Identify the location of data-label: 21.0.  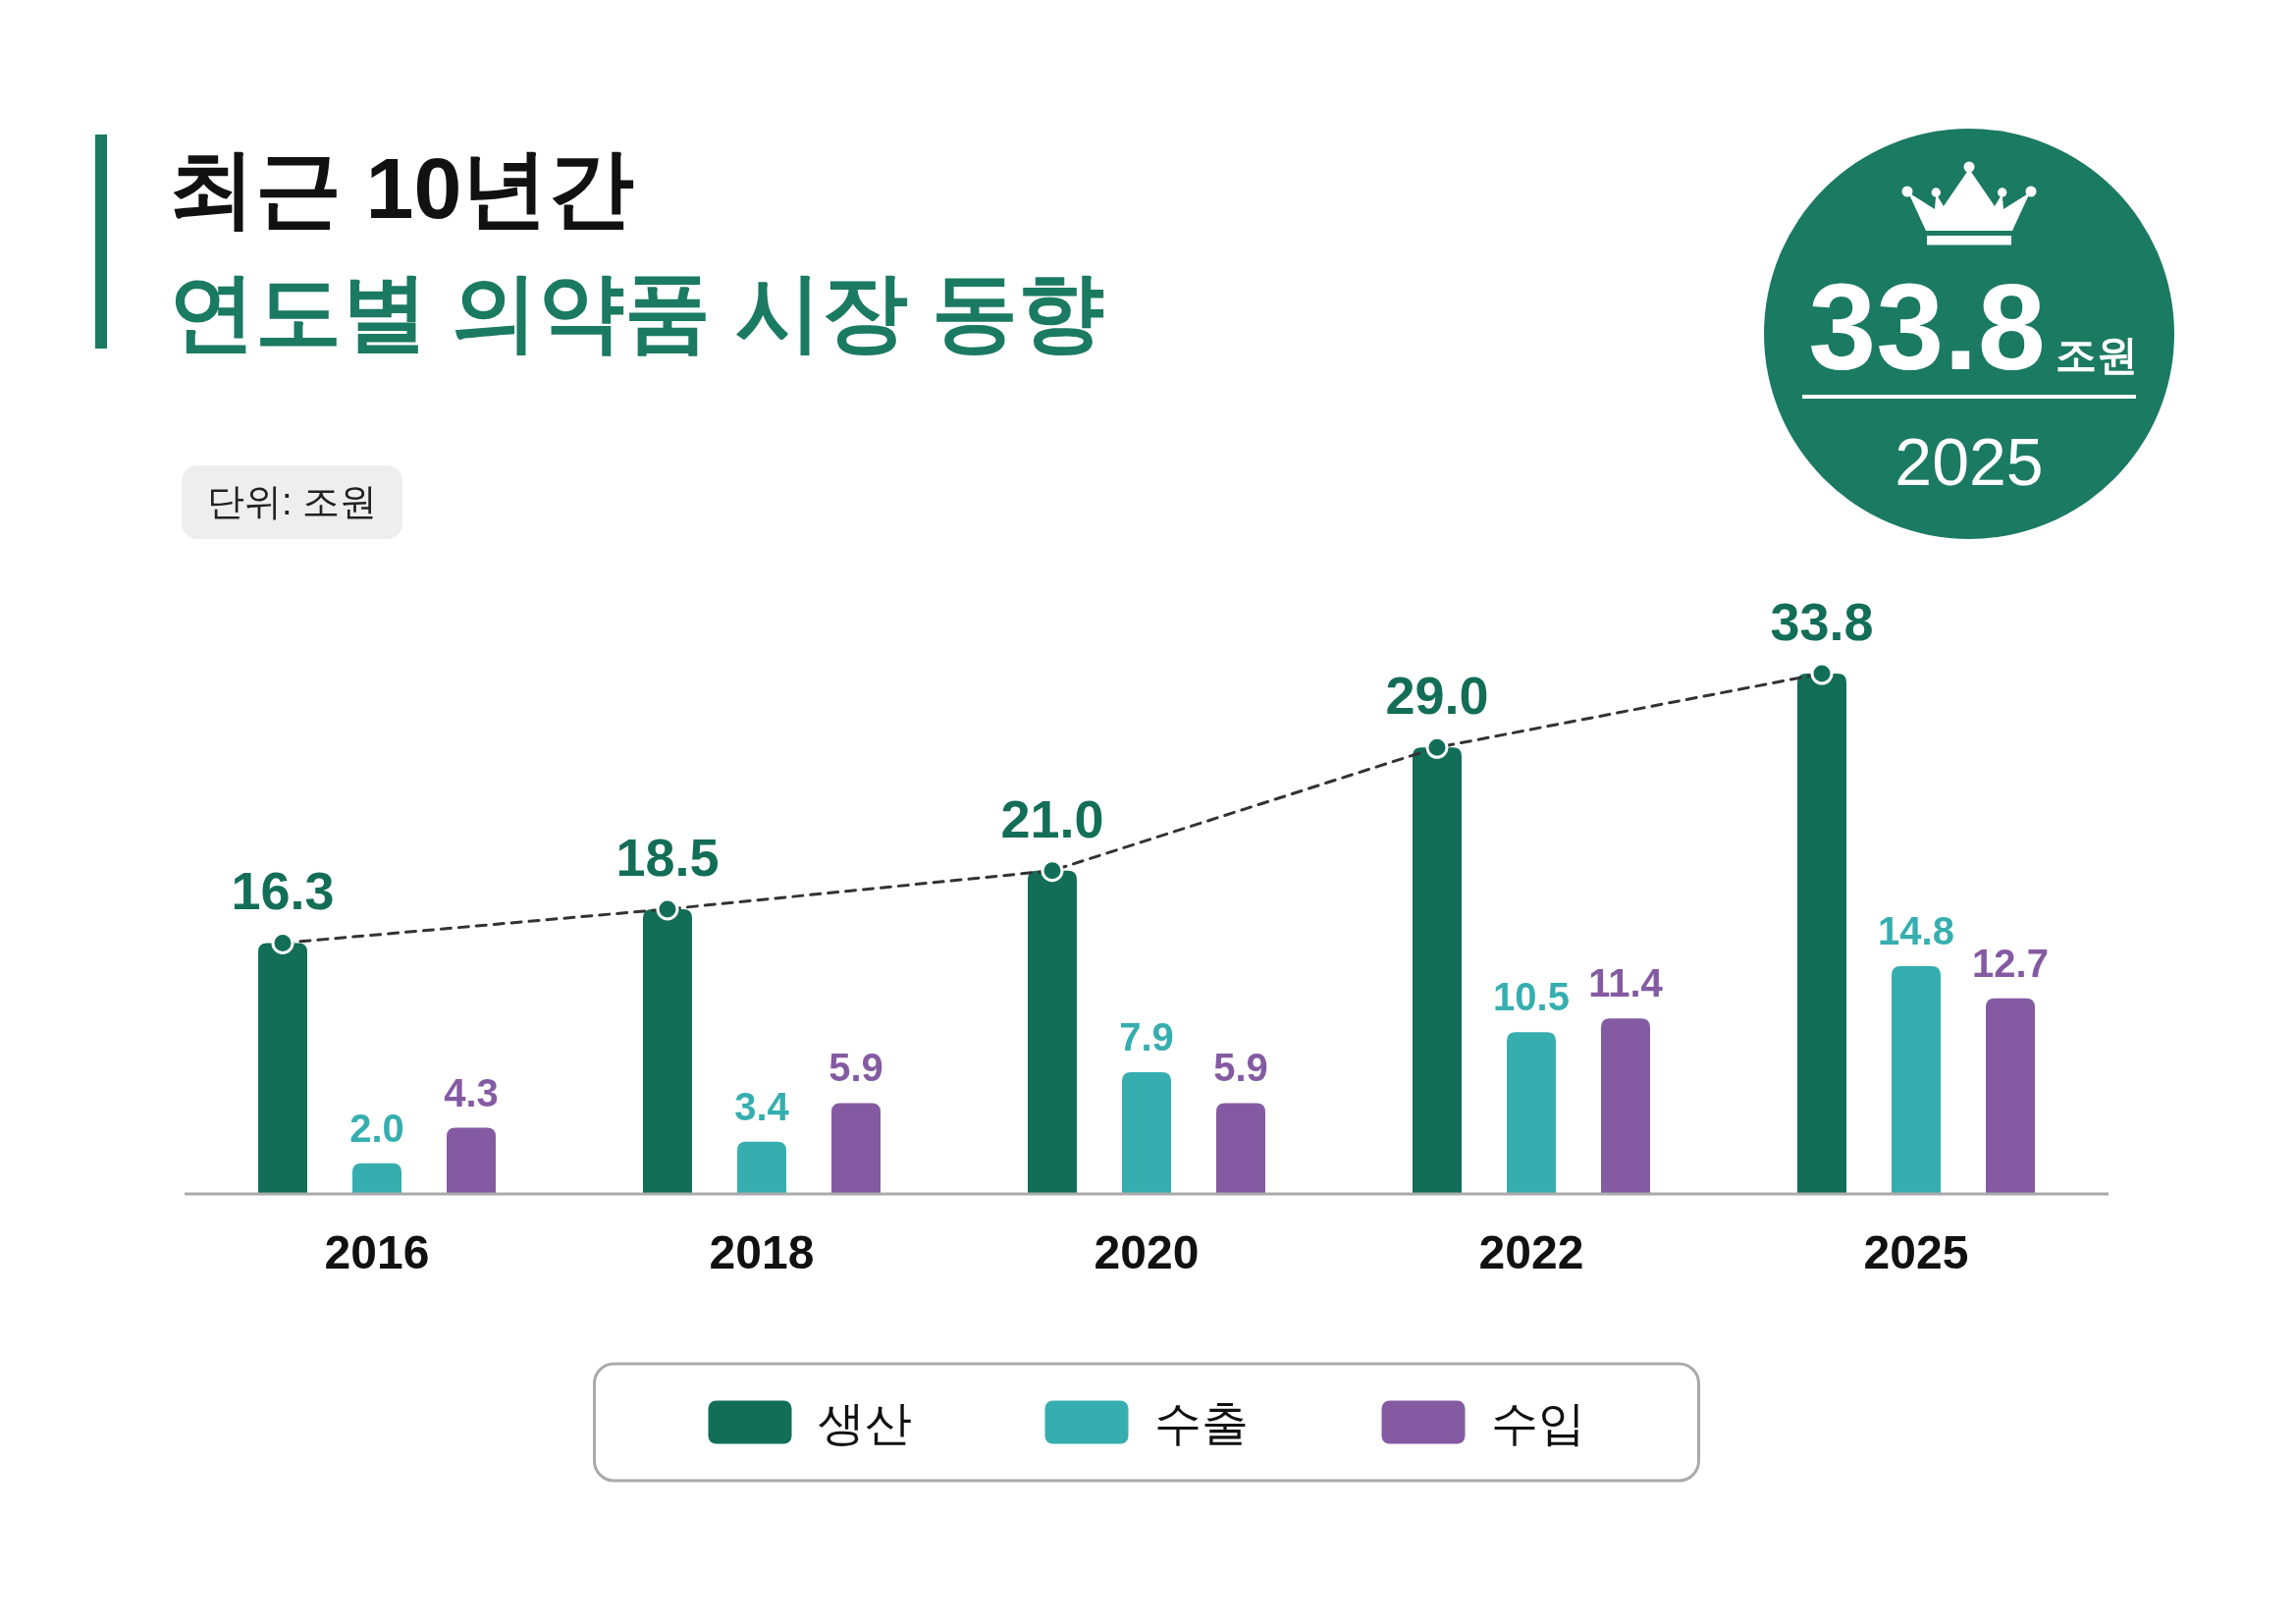
(1052, 818).